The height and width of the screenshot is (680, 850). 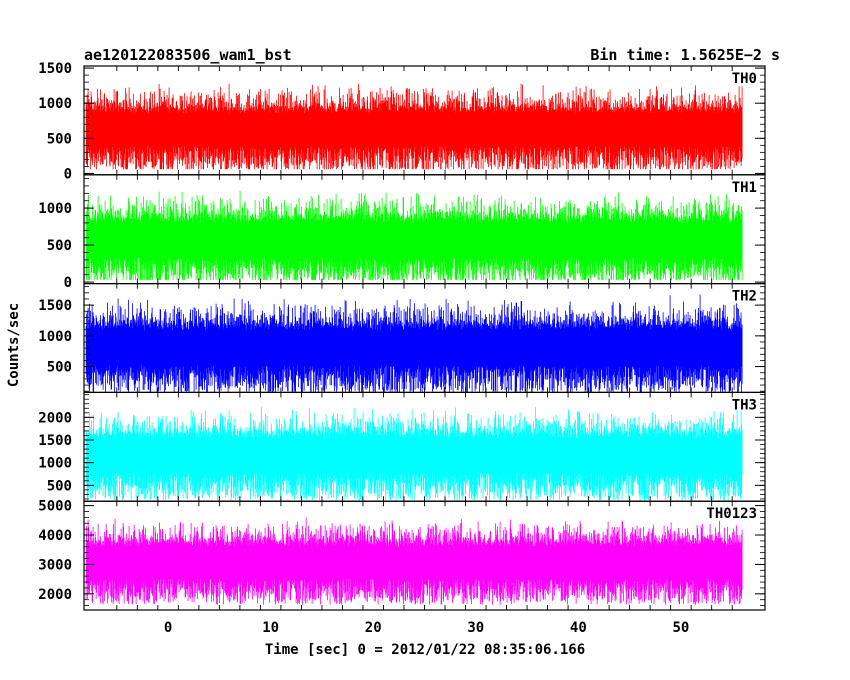 What do you see at coordinates (744, 79) in the screenshot?
I see `panel-label-th0: TH0` at bounding box center [744, 79].